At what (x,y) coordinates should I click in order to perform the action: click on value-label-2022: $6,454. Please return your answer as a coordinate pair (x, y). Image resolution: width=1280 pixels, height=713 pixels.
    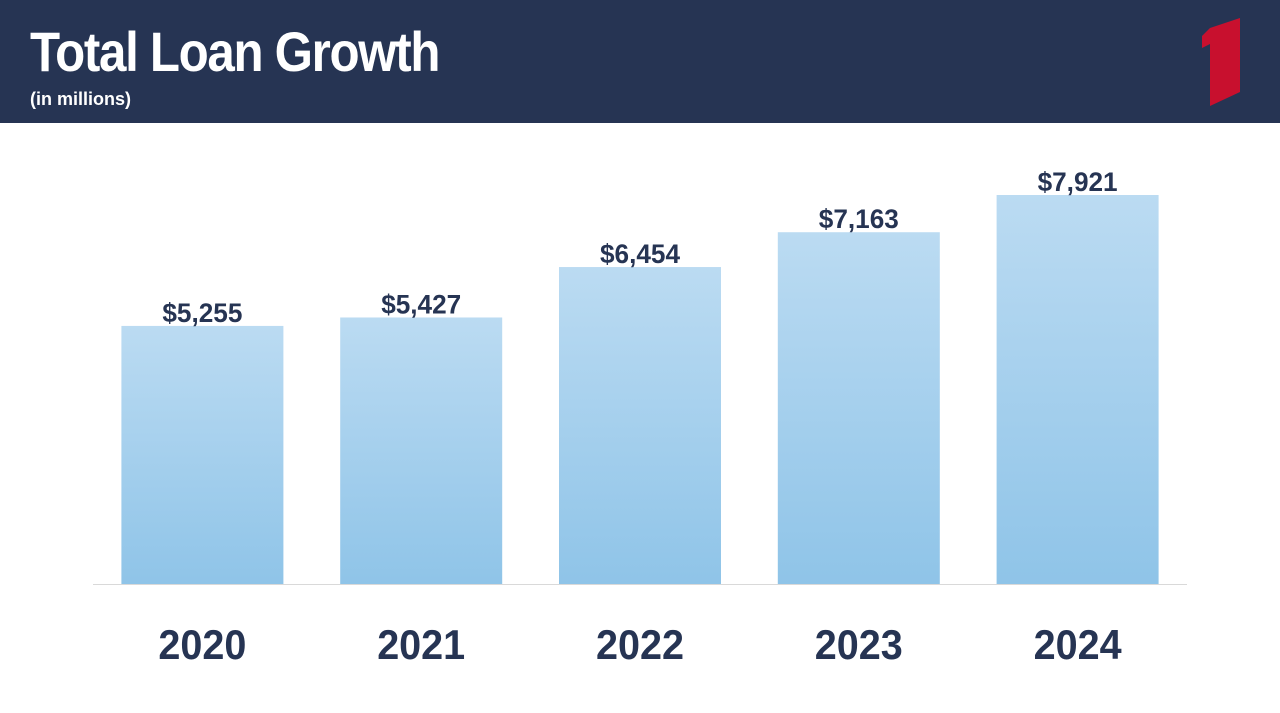
    Looking at the image, I should click on (640, 254).